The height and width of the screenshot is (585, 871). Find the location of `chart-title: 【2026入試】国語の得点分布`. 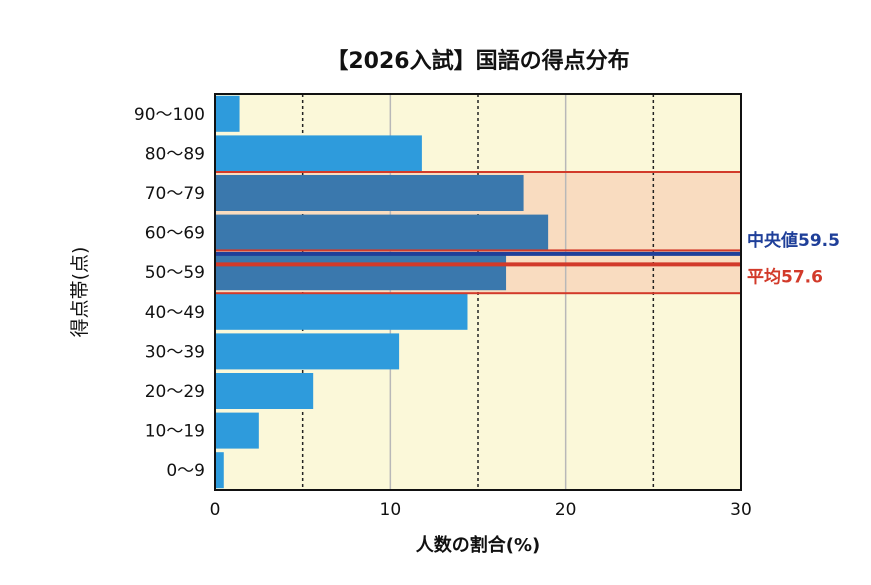

chart-title: 【2026入試】国語の得点分布 is located at coordinates (477, 61).